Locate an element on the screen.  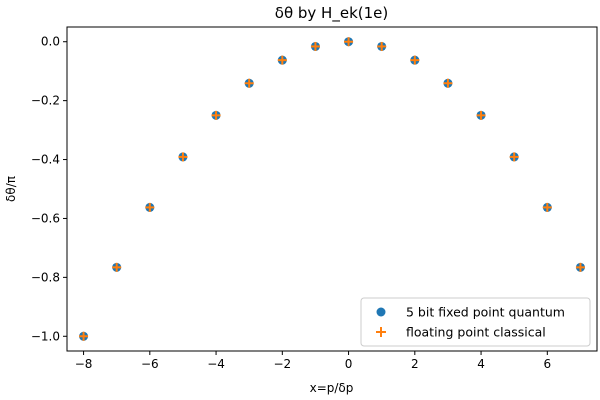
x-axis-label: x=p/δp is located at coordinates (332, 388).